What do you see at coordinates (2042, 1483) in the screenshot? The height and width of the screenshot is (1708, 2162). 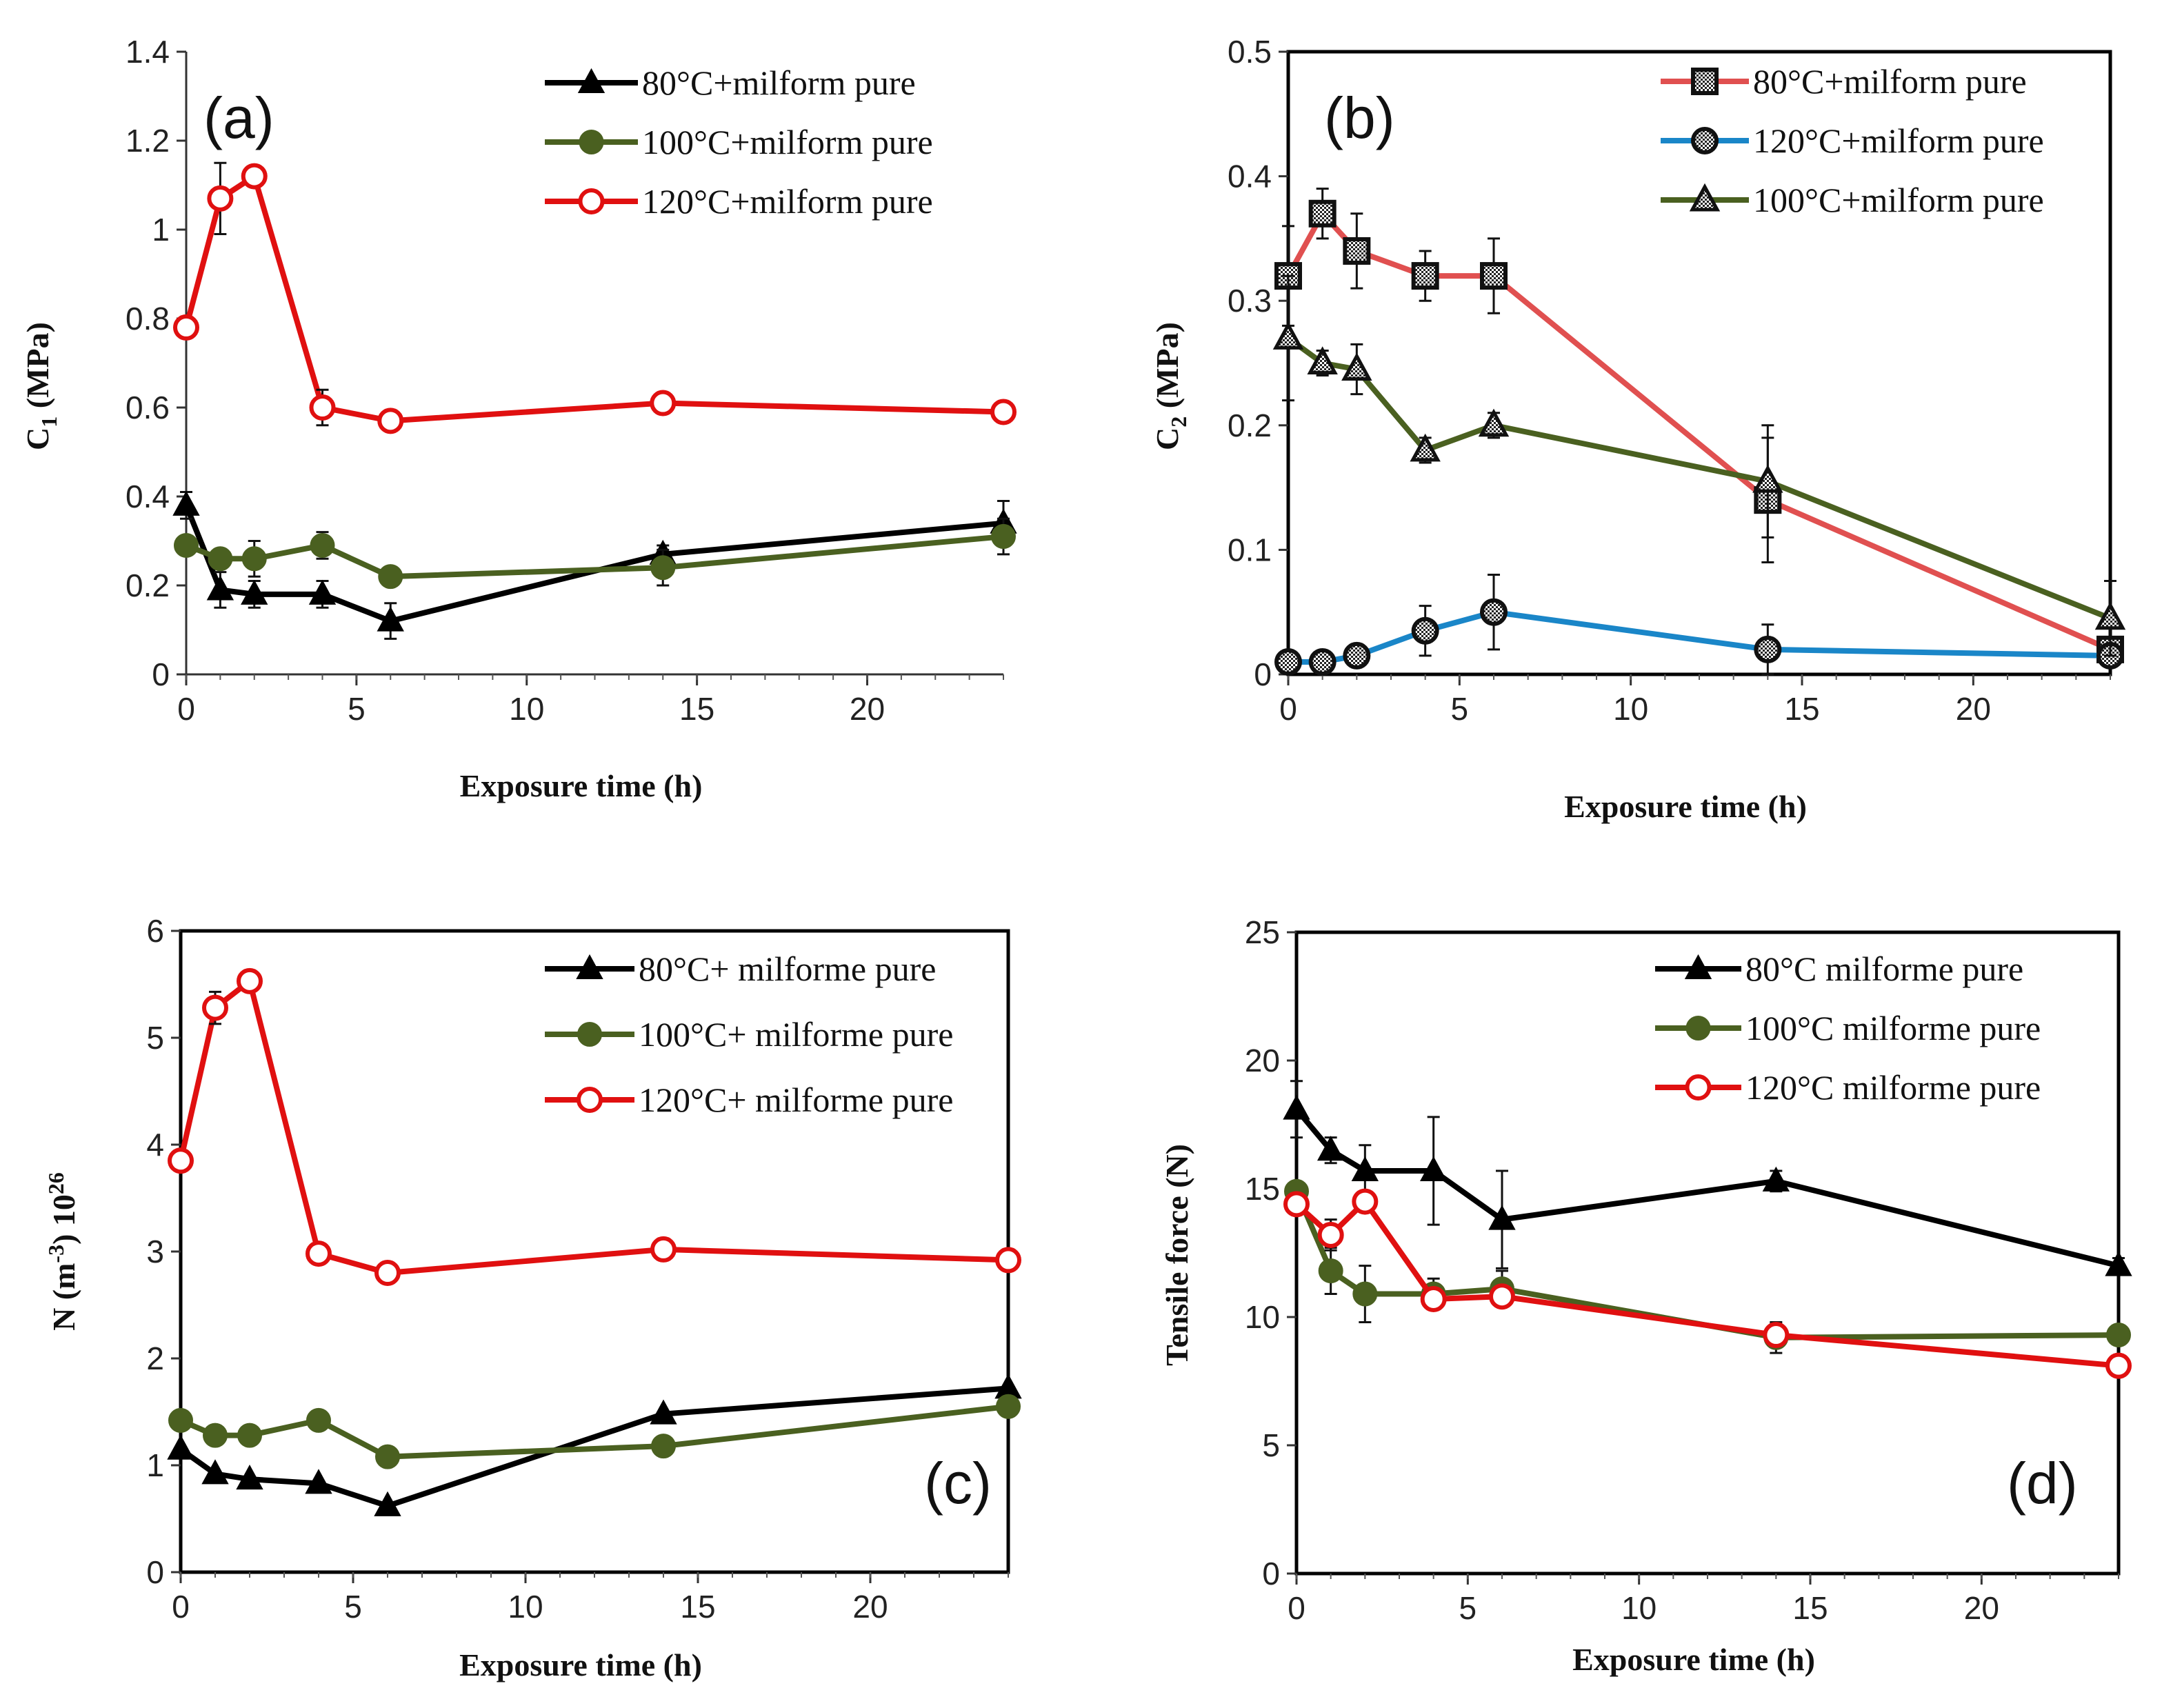 I see `panel-label: (d)` at bounding box center [2042, 1483].